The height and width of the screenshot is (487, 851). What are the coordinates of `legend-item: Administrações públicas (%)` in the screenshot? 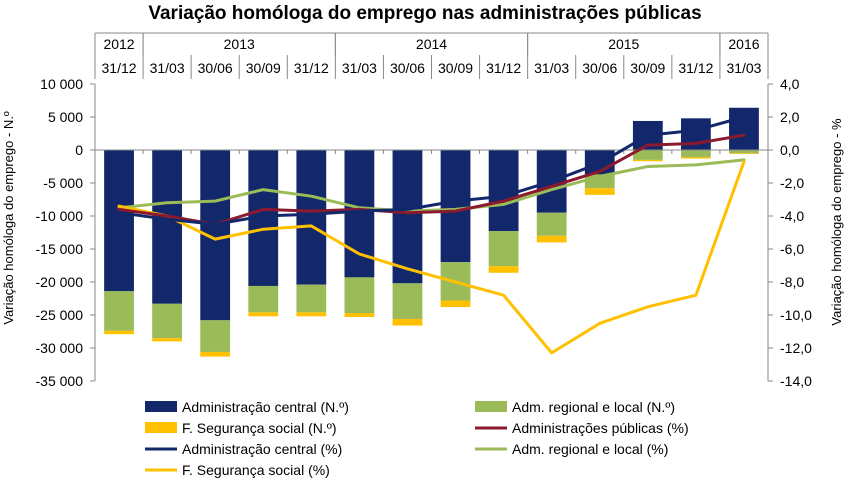 It's located at (582, 428).